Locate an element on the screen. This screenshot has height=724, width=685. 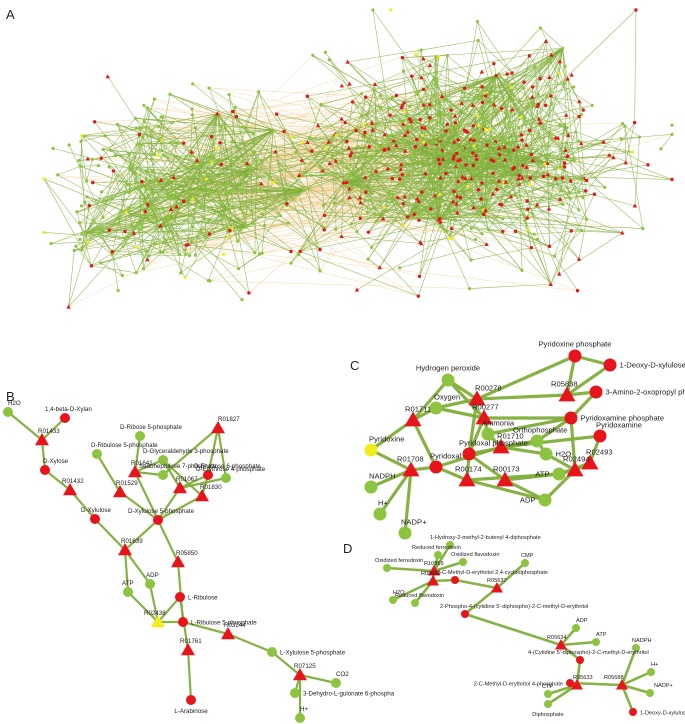
node-label-r01432: R01432 is located at coordinates (73, 481).